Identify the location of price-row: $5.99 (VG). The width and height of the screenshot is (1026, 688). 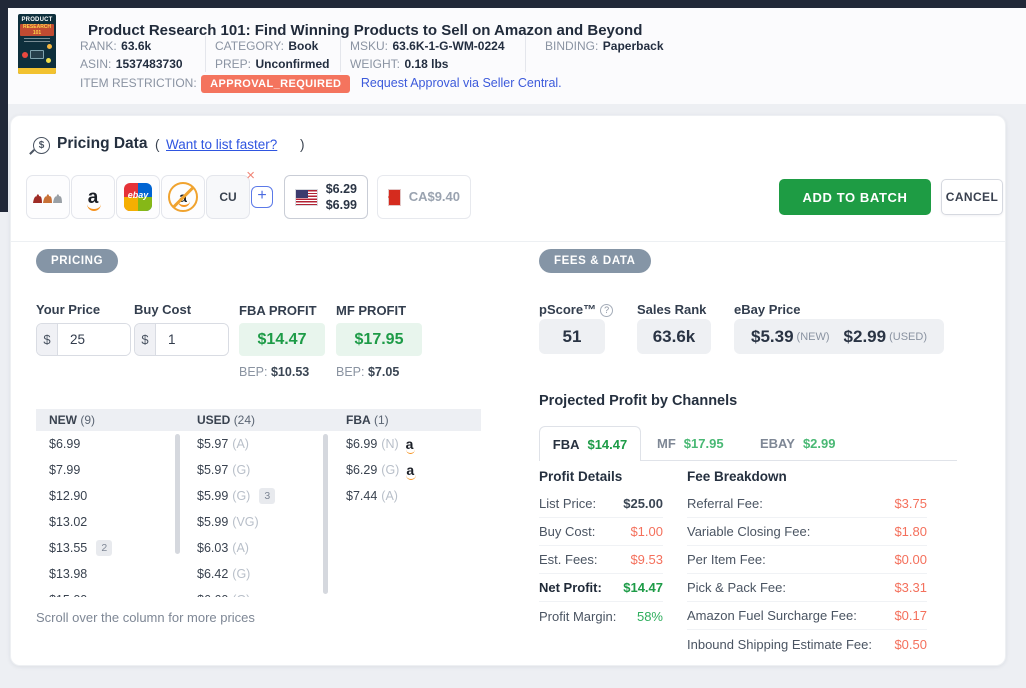
(228, 522).